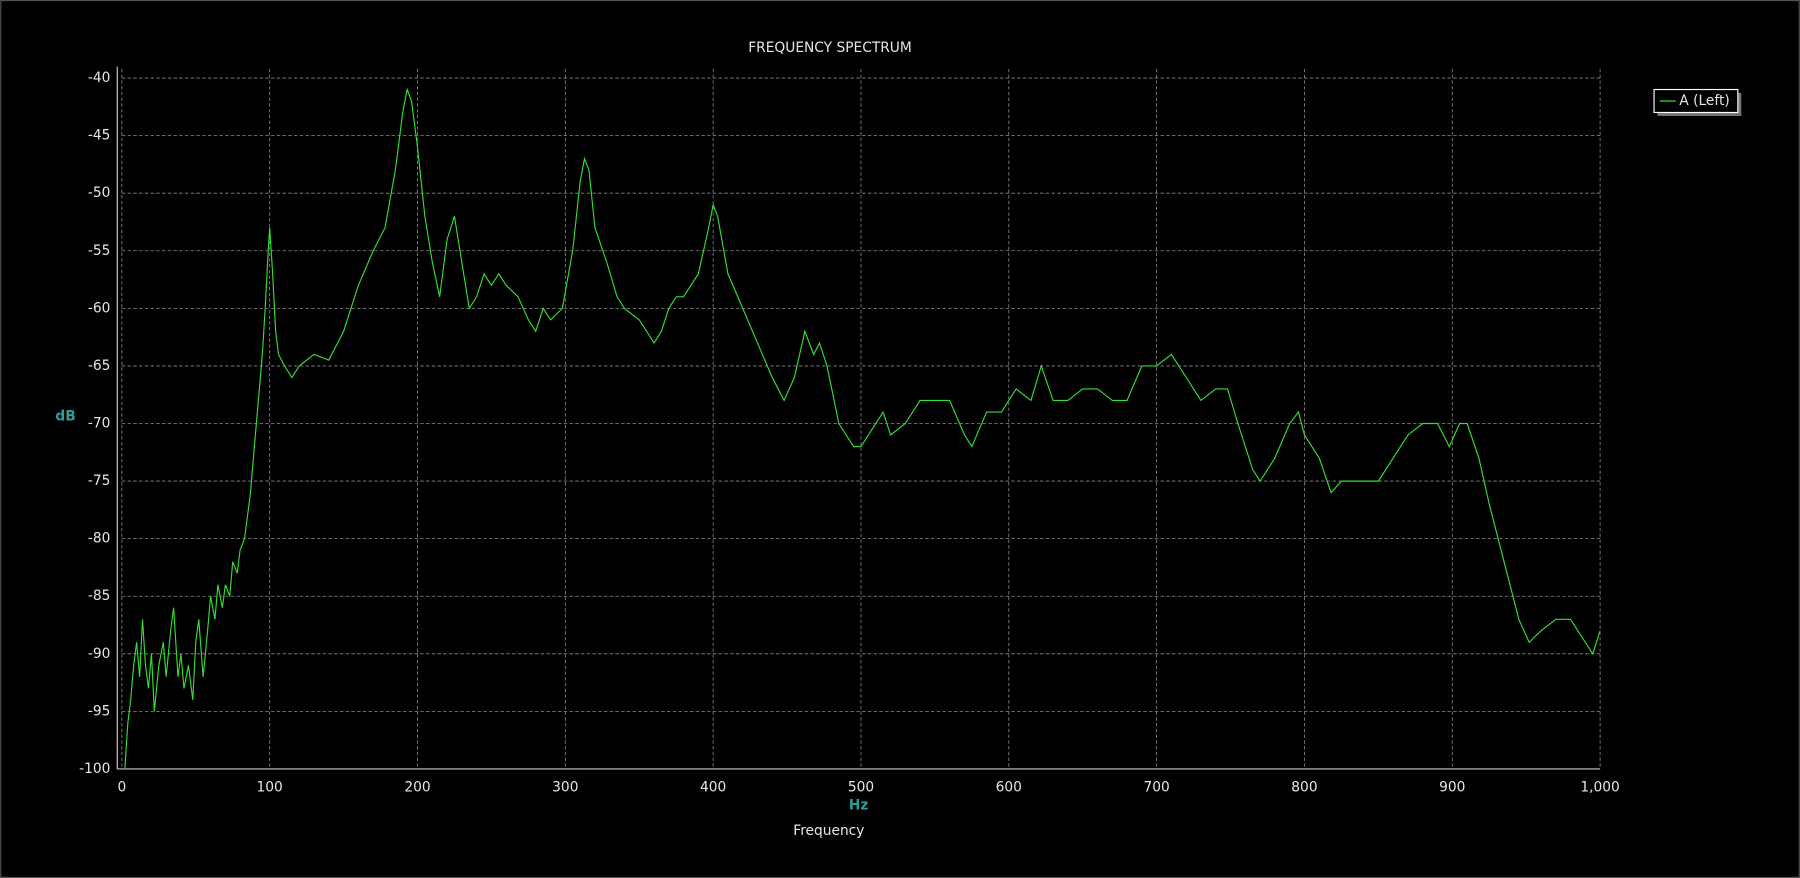 This screenshot has height=878, width=1800. I want to click on y-axis-title: dB, so click(65, 417).